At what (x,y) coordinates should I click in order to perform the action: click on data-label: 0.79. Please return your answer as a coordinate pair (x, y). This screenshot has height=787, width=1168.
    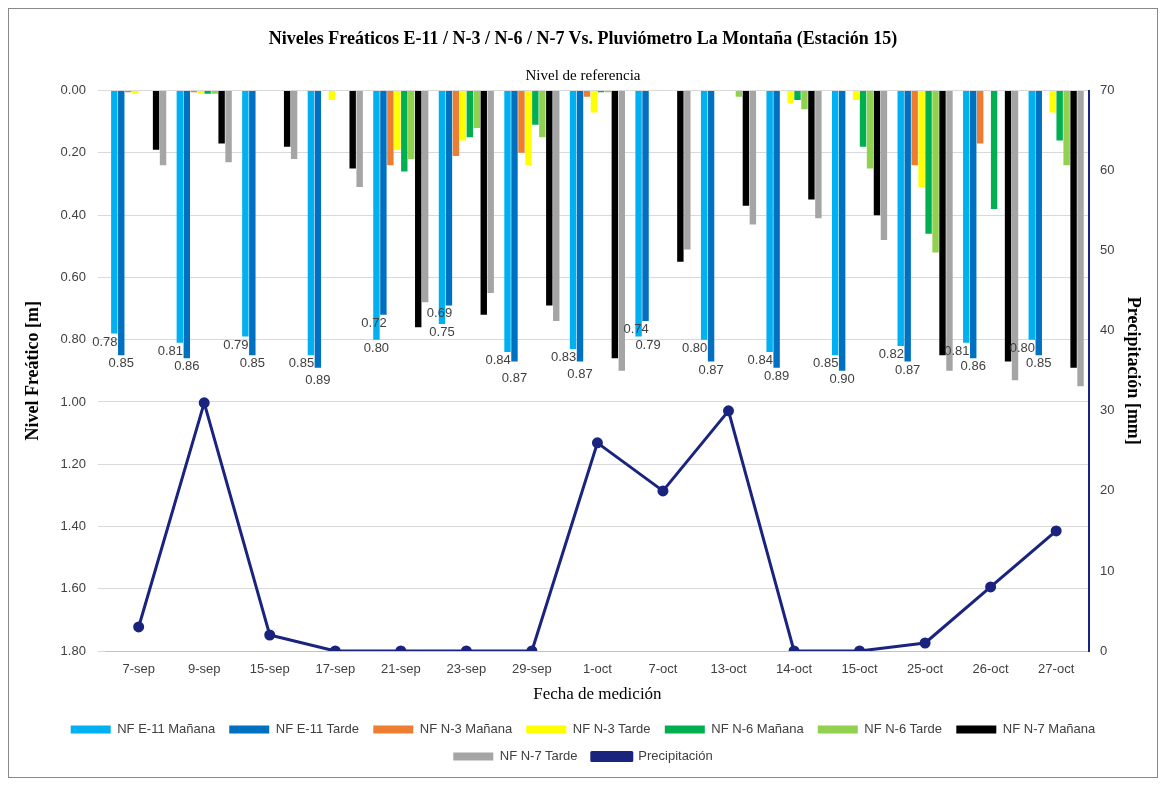
    Looking at the image, I should click on (236, 344).